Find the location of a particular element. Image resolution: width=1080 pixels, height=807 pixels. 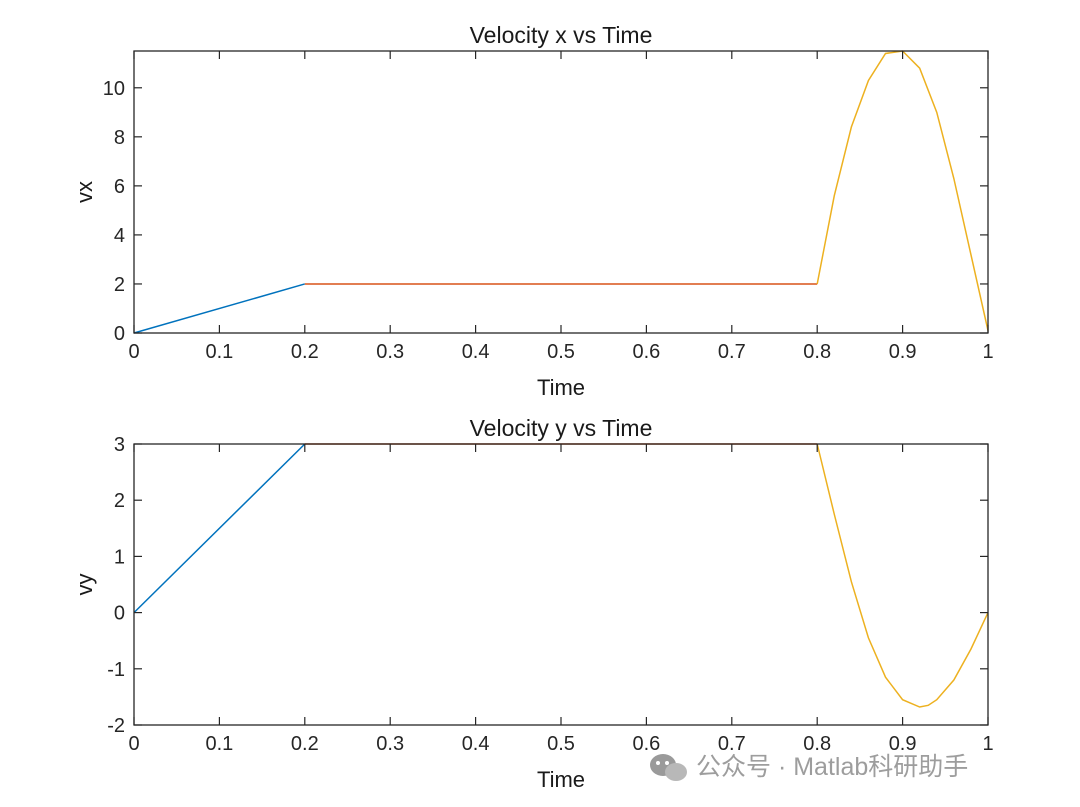

wechat-icon is located at coordinates (668, 767).